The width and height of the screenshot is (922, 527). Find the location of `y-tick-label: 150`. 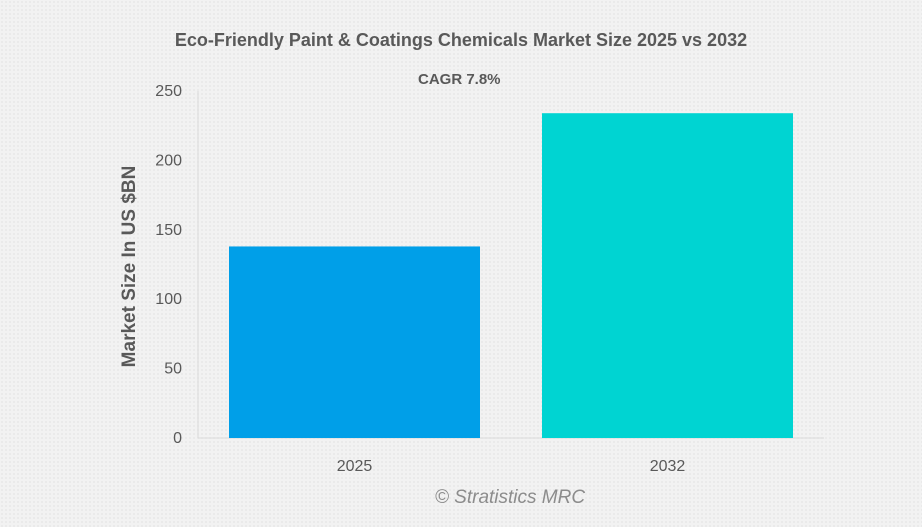

y-tick-label: 150 is located at coordinates (168, 230).